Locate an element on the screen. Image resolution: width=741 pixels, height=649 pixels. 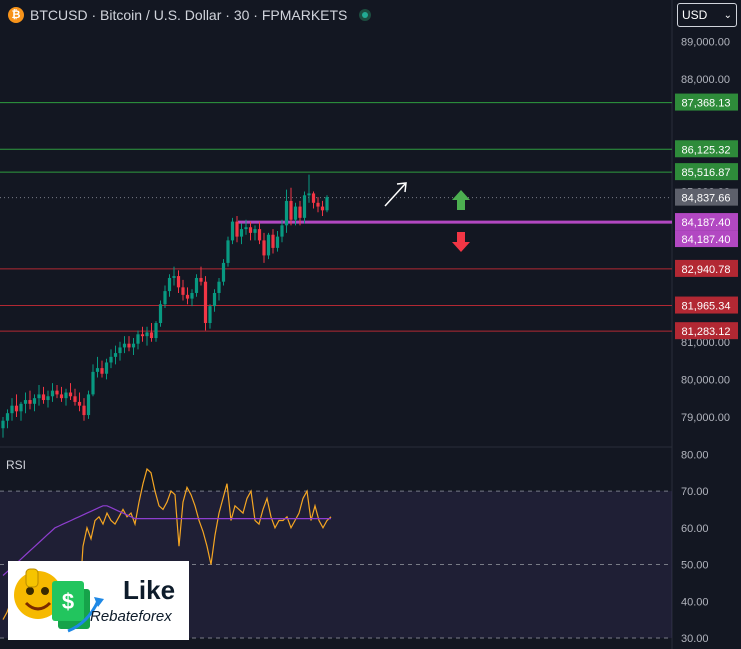
curved-arrow-head-icon is located at coordinates (99, 602).